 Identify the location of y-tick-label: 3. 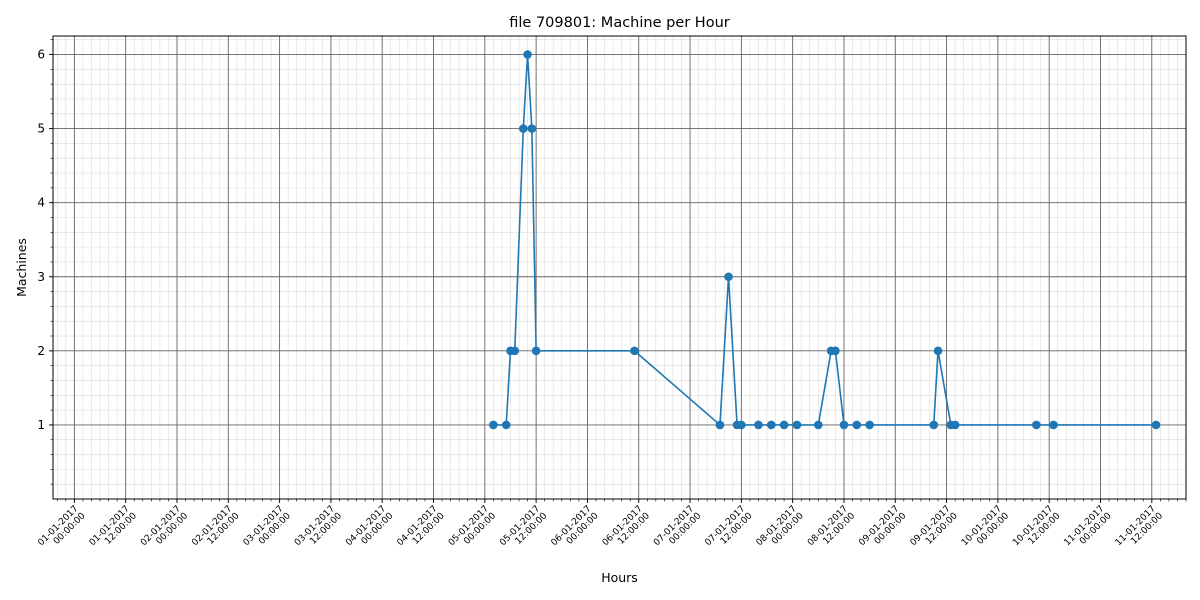
(41, 277).